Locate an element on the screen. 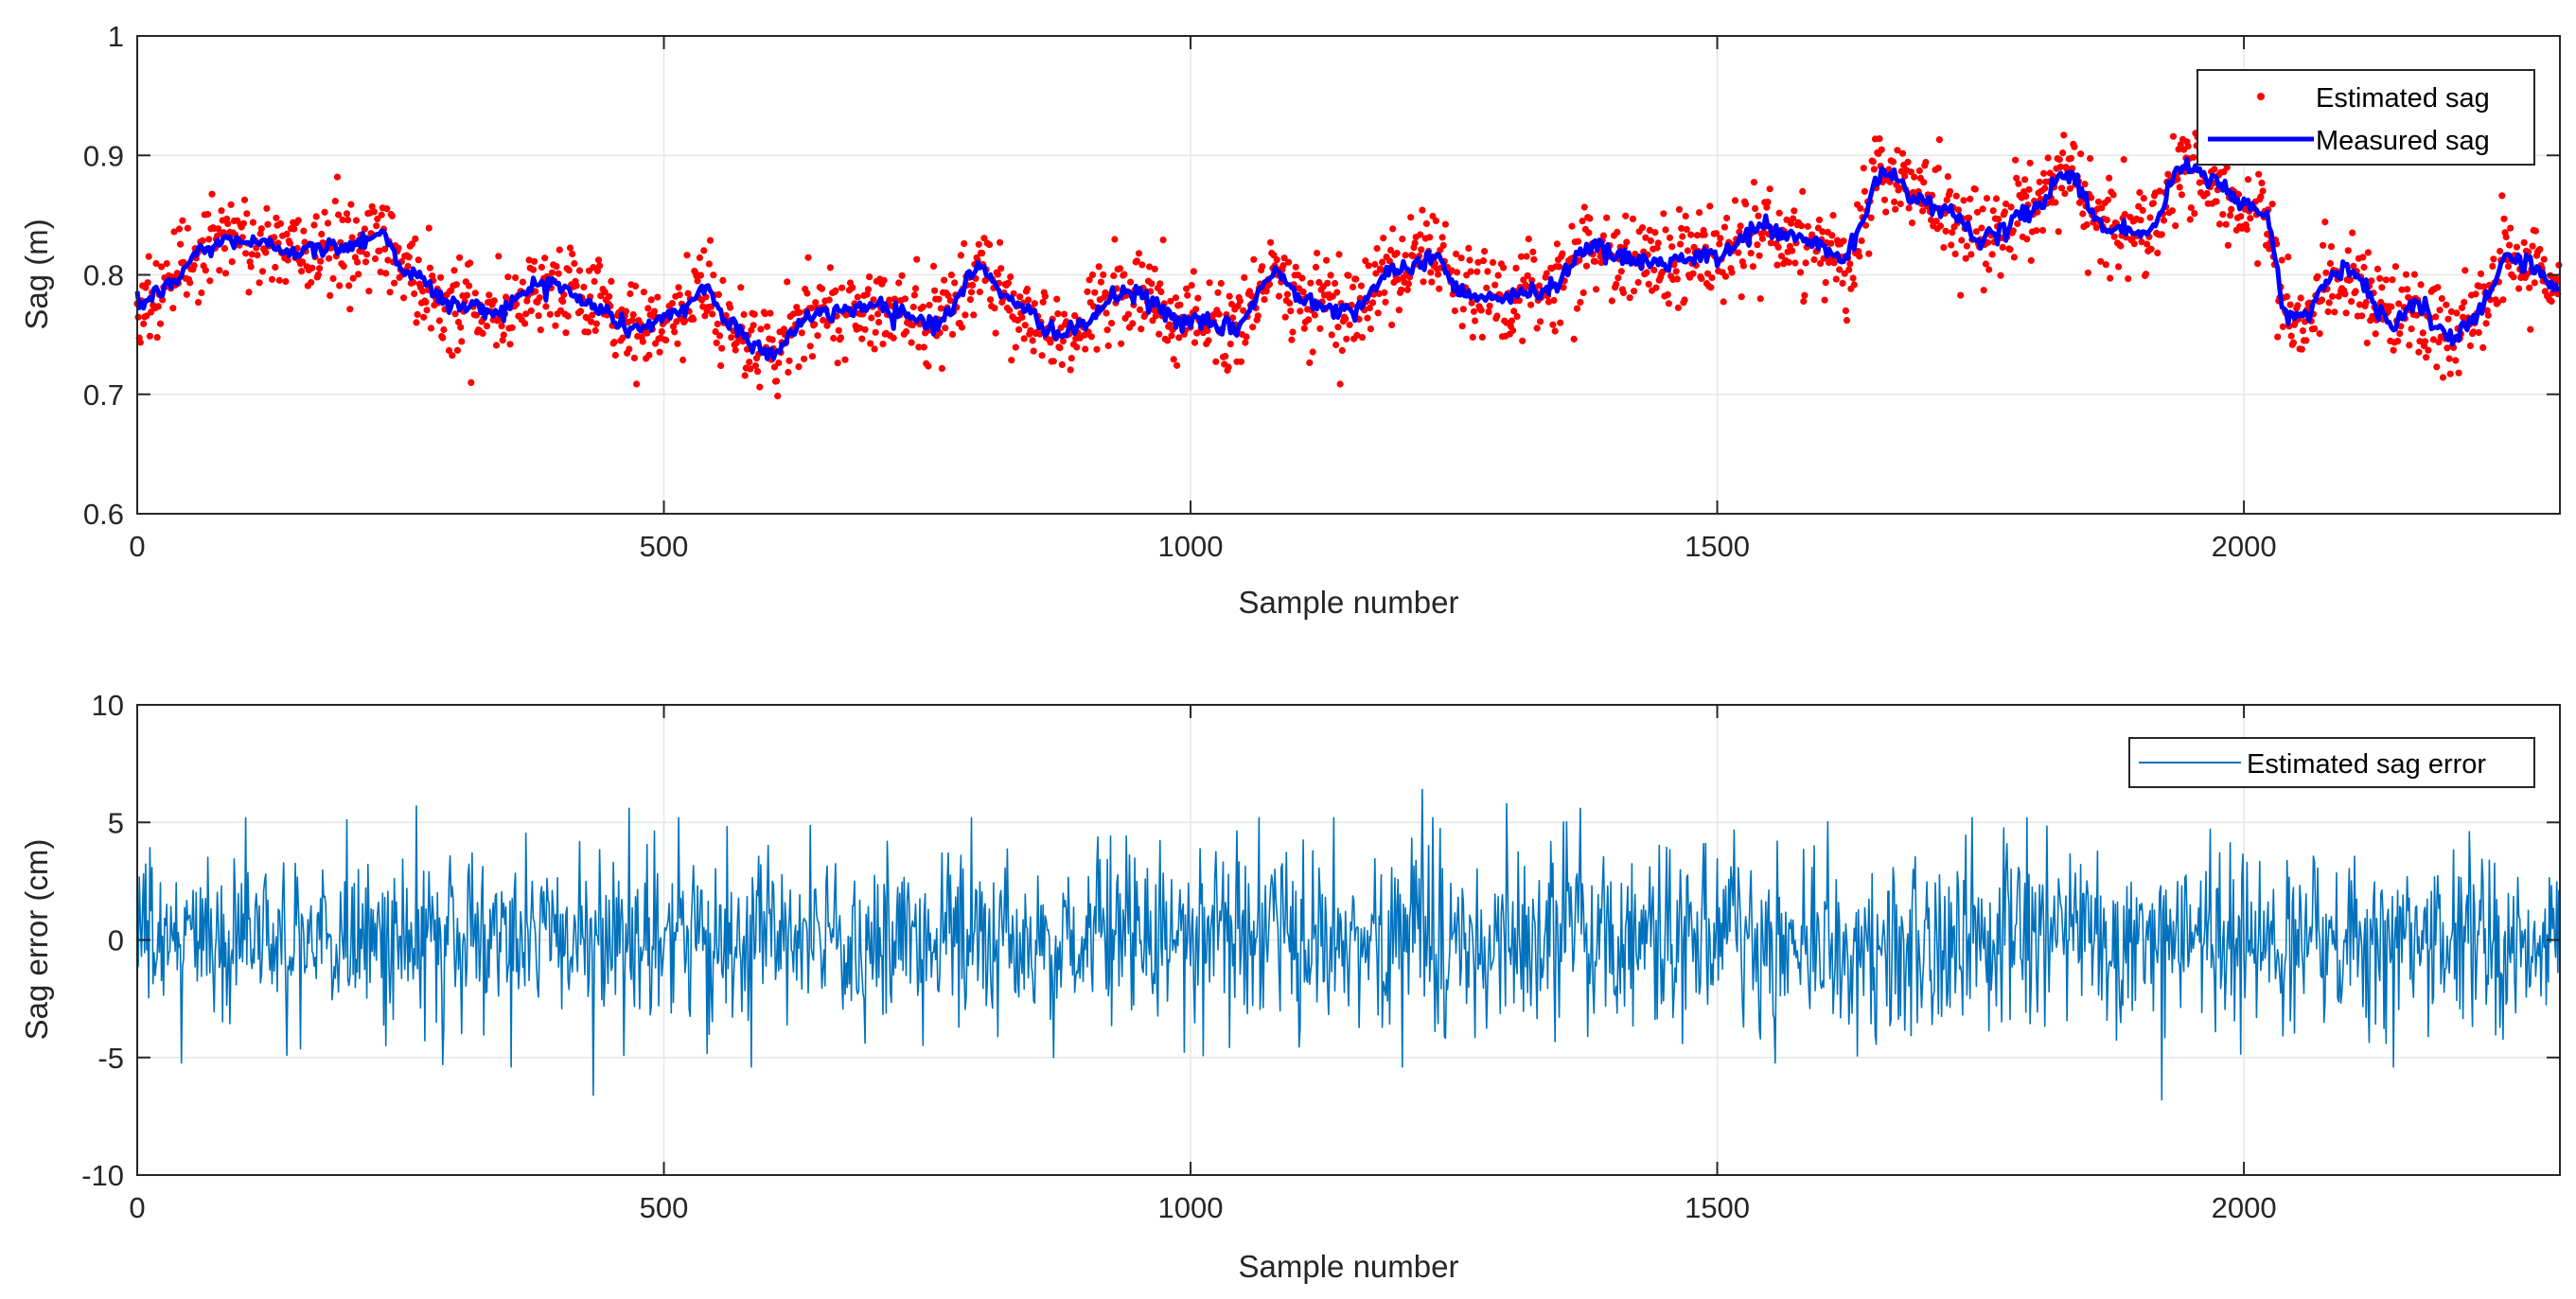 This screenshot has height=1299, width=2576. x-tick-label: 0 is located at coordinates (137, 546).